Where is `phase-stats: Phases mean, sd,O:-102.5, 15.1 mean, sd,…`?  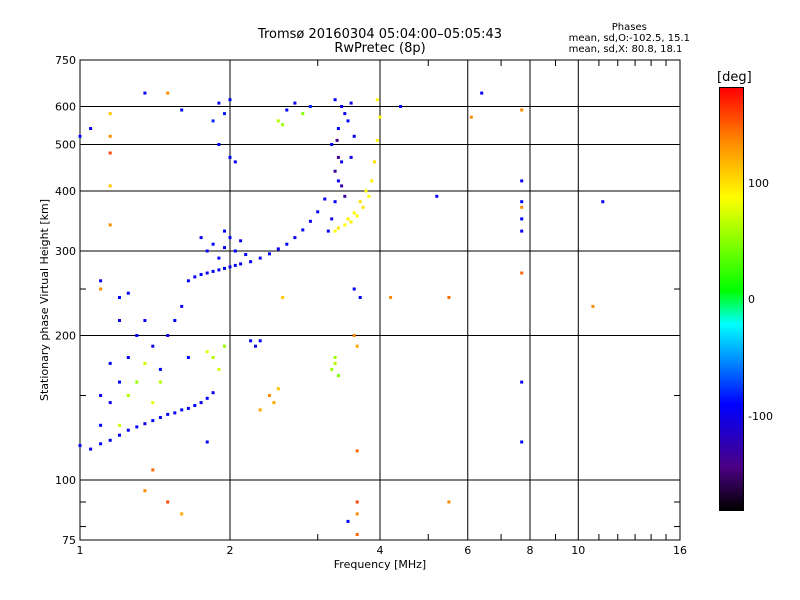 phase-stats: Phases mean, sd,O:-102.5, 15.1 mean, sd,… is located at coordinates (629, 38).